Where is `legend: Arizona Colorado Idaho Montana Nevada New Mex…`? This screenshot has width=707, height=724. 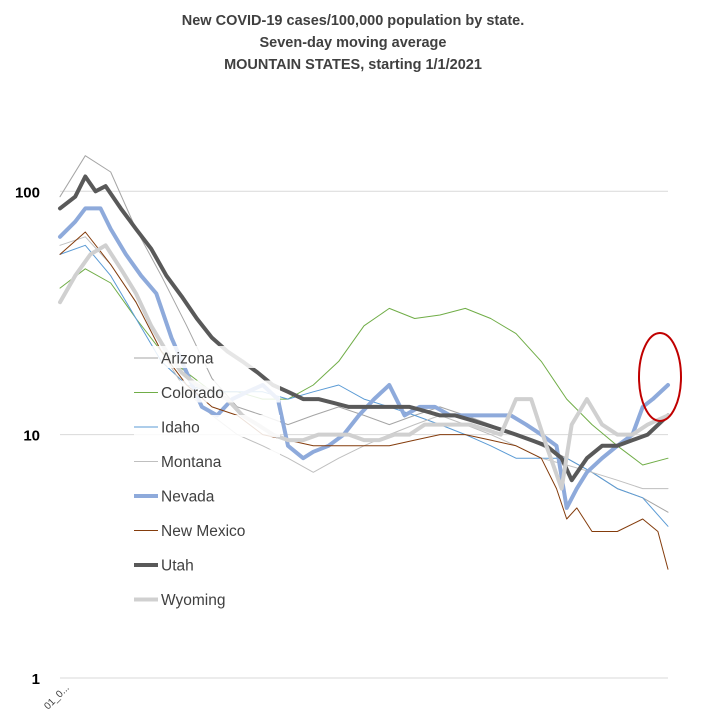
legend: Arizona Colorado Idaho Montana Nevada New Mex… is located at coordinates (207, 478).